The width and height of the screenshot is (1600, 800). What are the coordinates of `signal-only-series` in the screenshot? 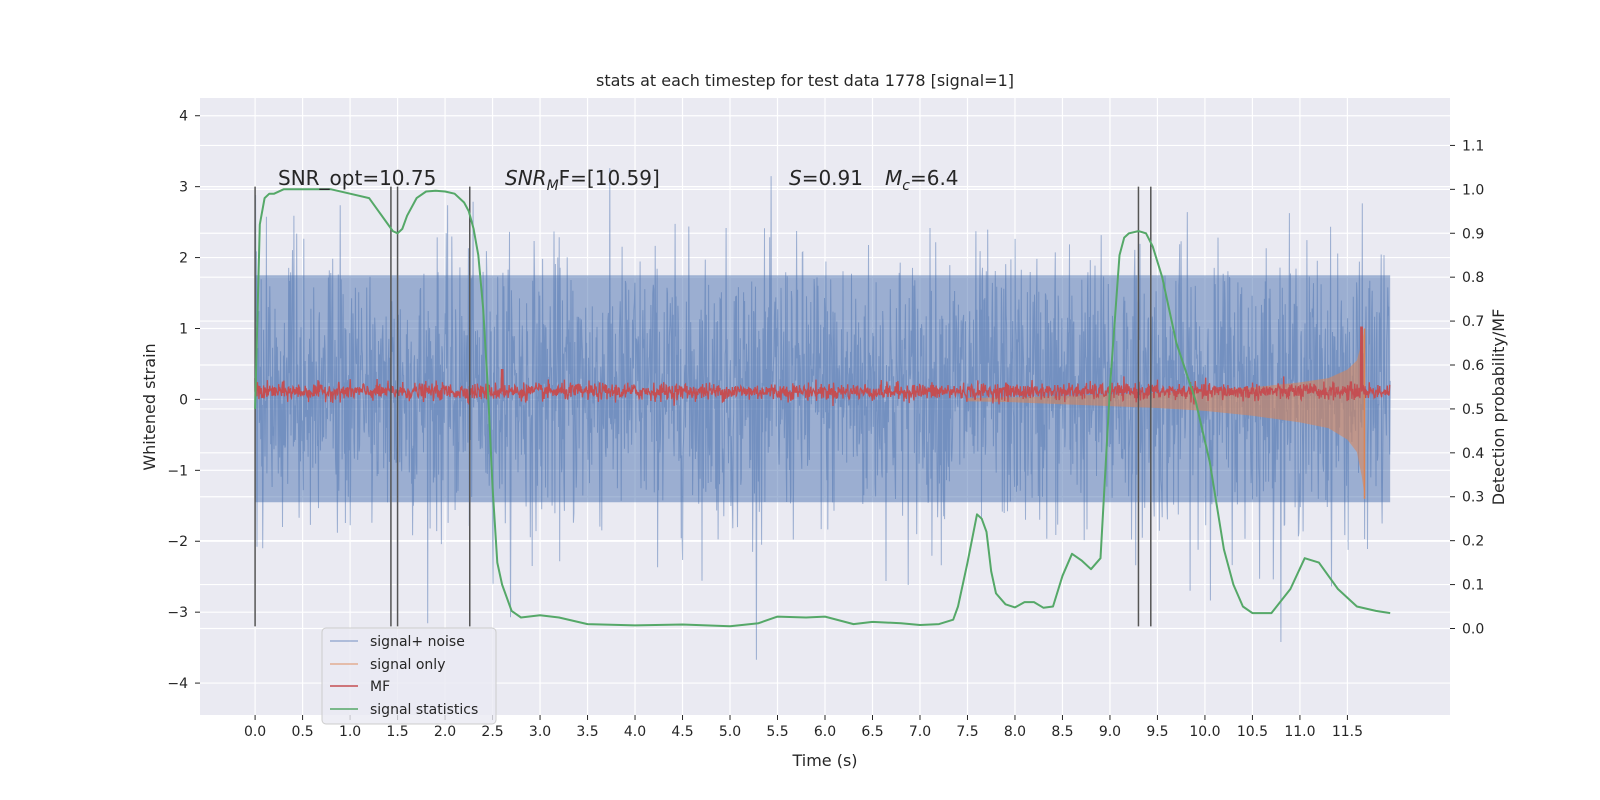 It's located at (1166, 413).